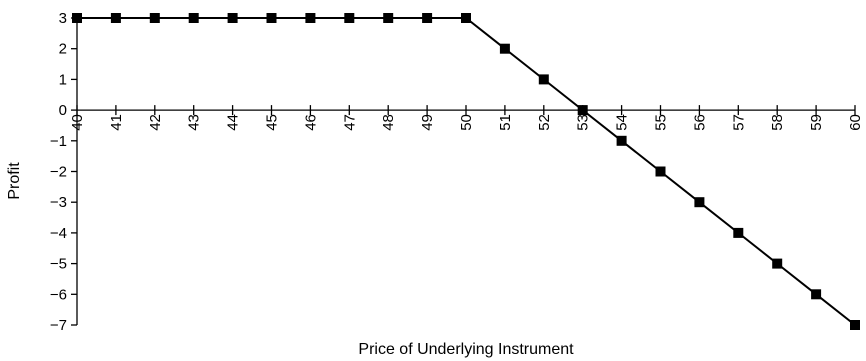 The width and height of the screenshot is (866, 361). What do you see at coordinates (505, 122) in the screenshot?
I see `x-tick-label: 51` at bounding box center [505, 122].